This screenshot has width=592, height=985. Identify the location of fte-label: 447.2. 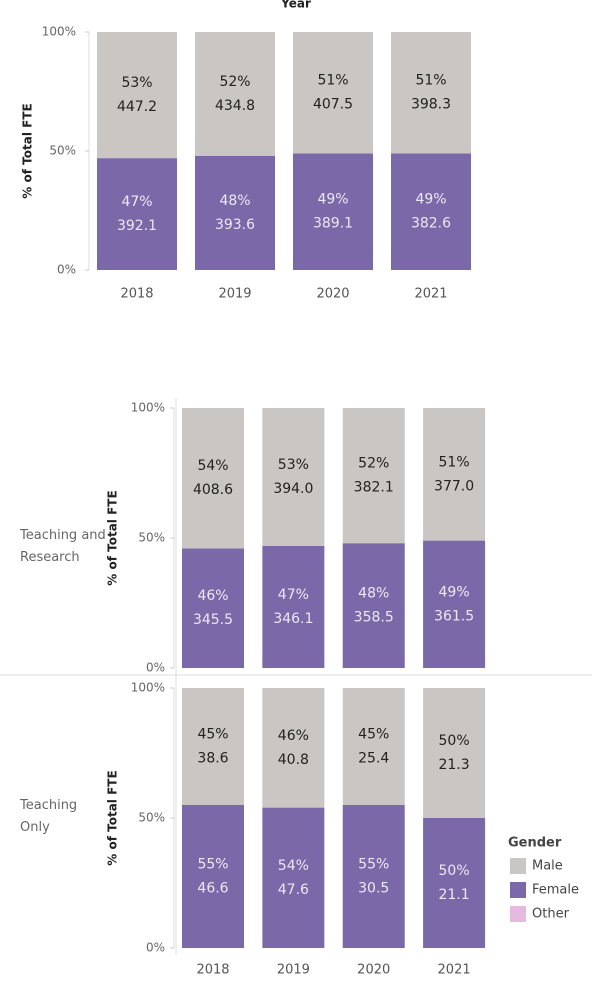
(137, 107).